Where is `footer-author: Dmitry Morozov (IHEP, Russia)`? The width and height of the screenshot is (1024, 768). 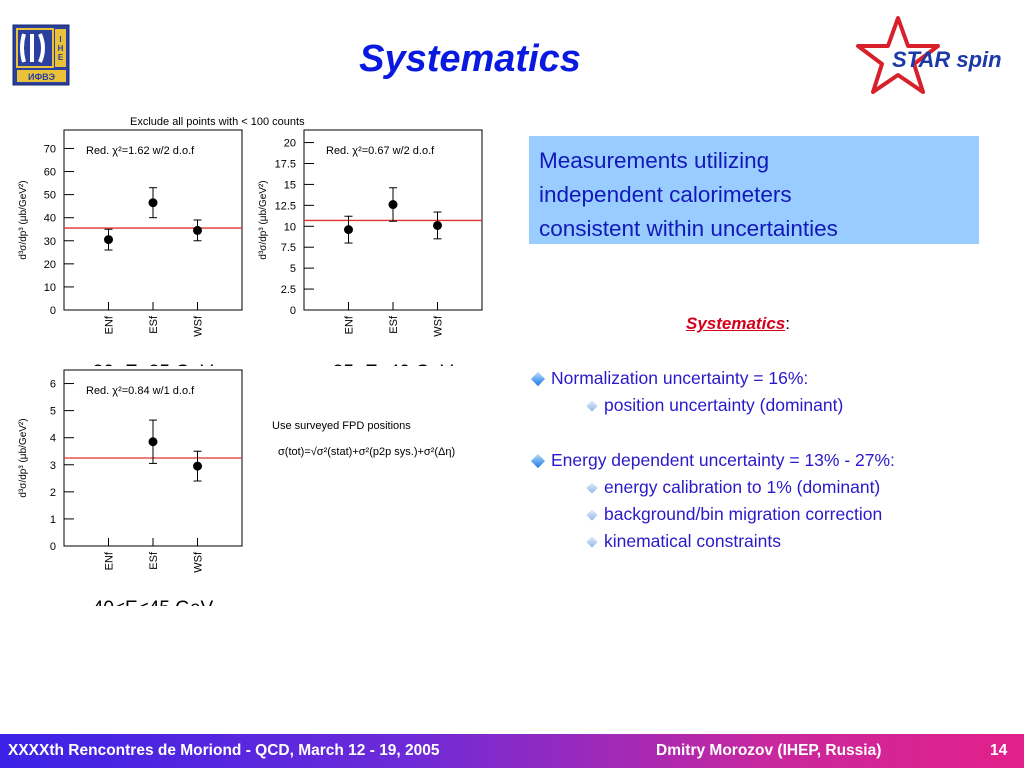
footer-author: Dmitry Morozov (IHEP, Russia) is located at coordinates (769, 750).